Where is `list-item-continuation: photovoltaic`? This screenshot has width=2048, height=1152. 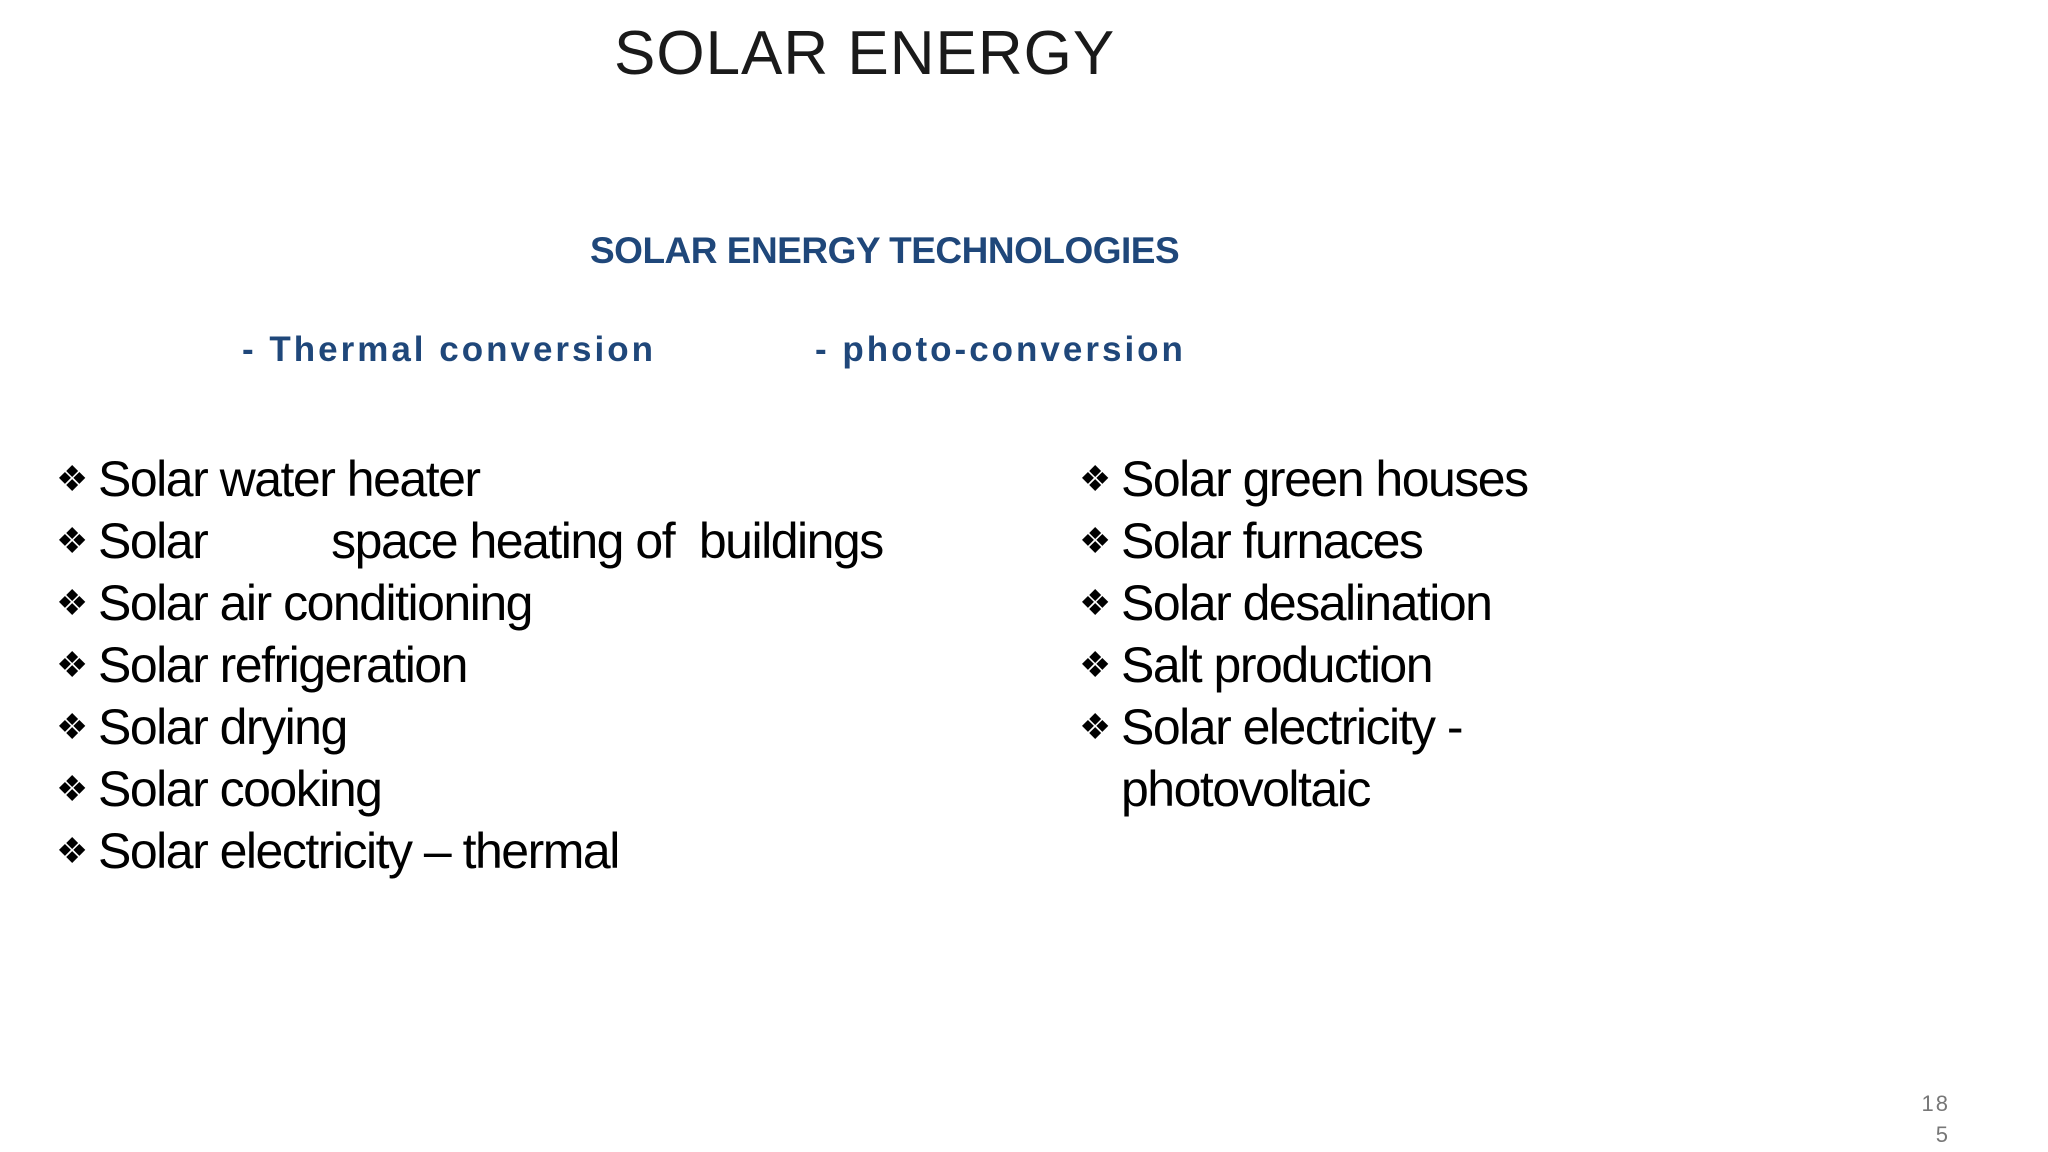 list-item-continuation: photovoltaic is located at coordinates (1246, 789).